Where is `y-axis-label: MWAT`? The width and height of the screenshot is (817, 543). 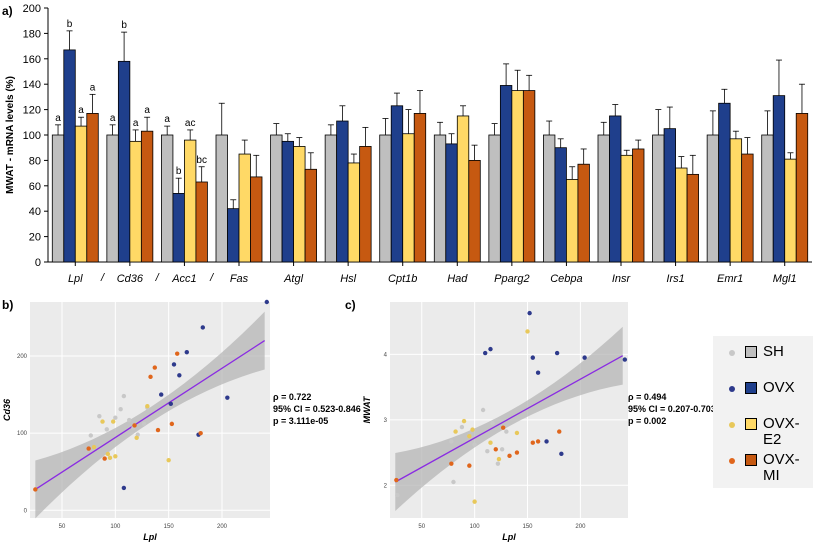 y-axis-label: MWAT is located at coordinates (367, 409).